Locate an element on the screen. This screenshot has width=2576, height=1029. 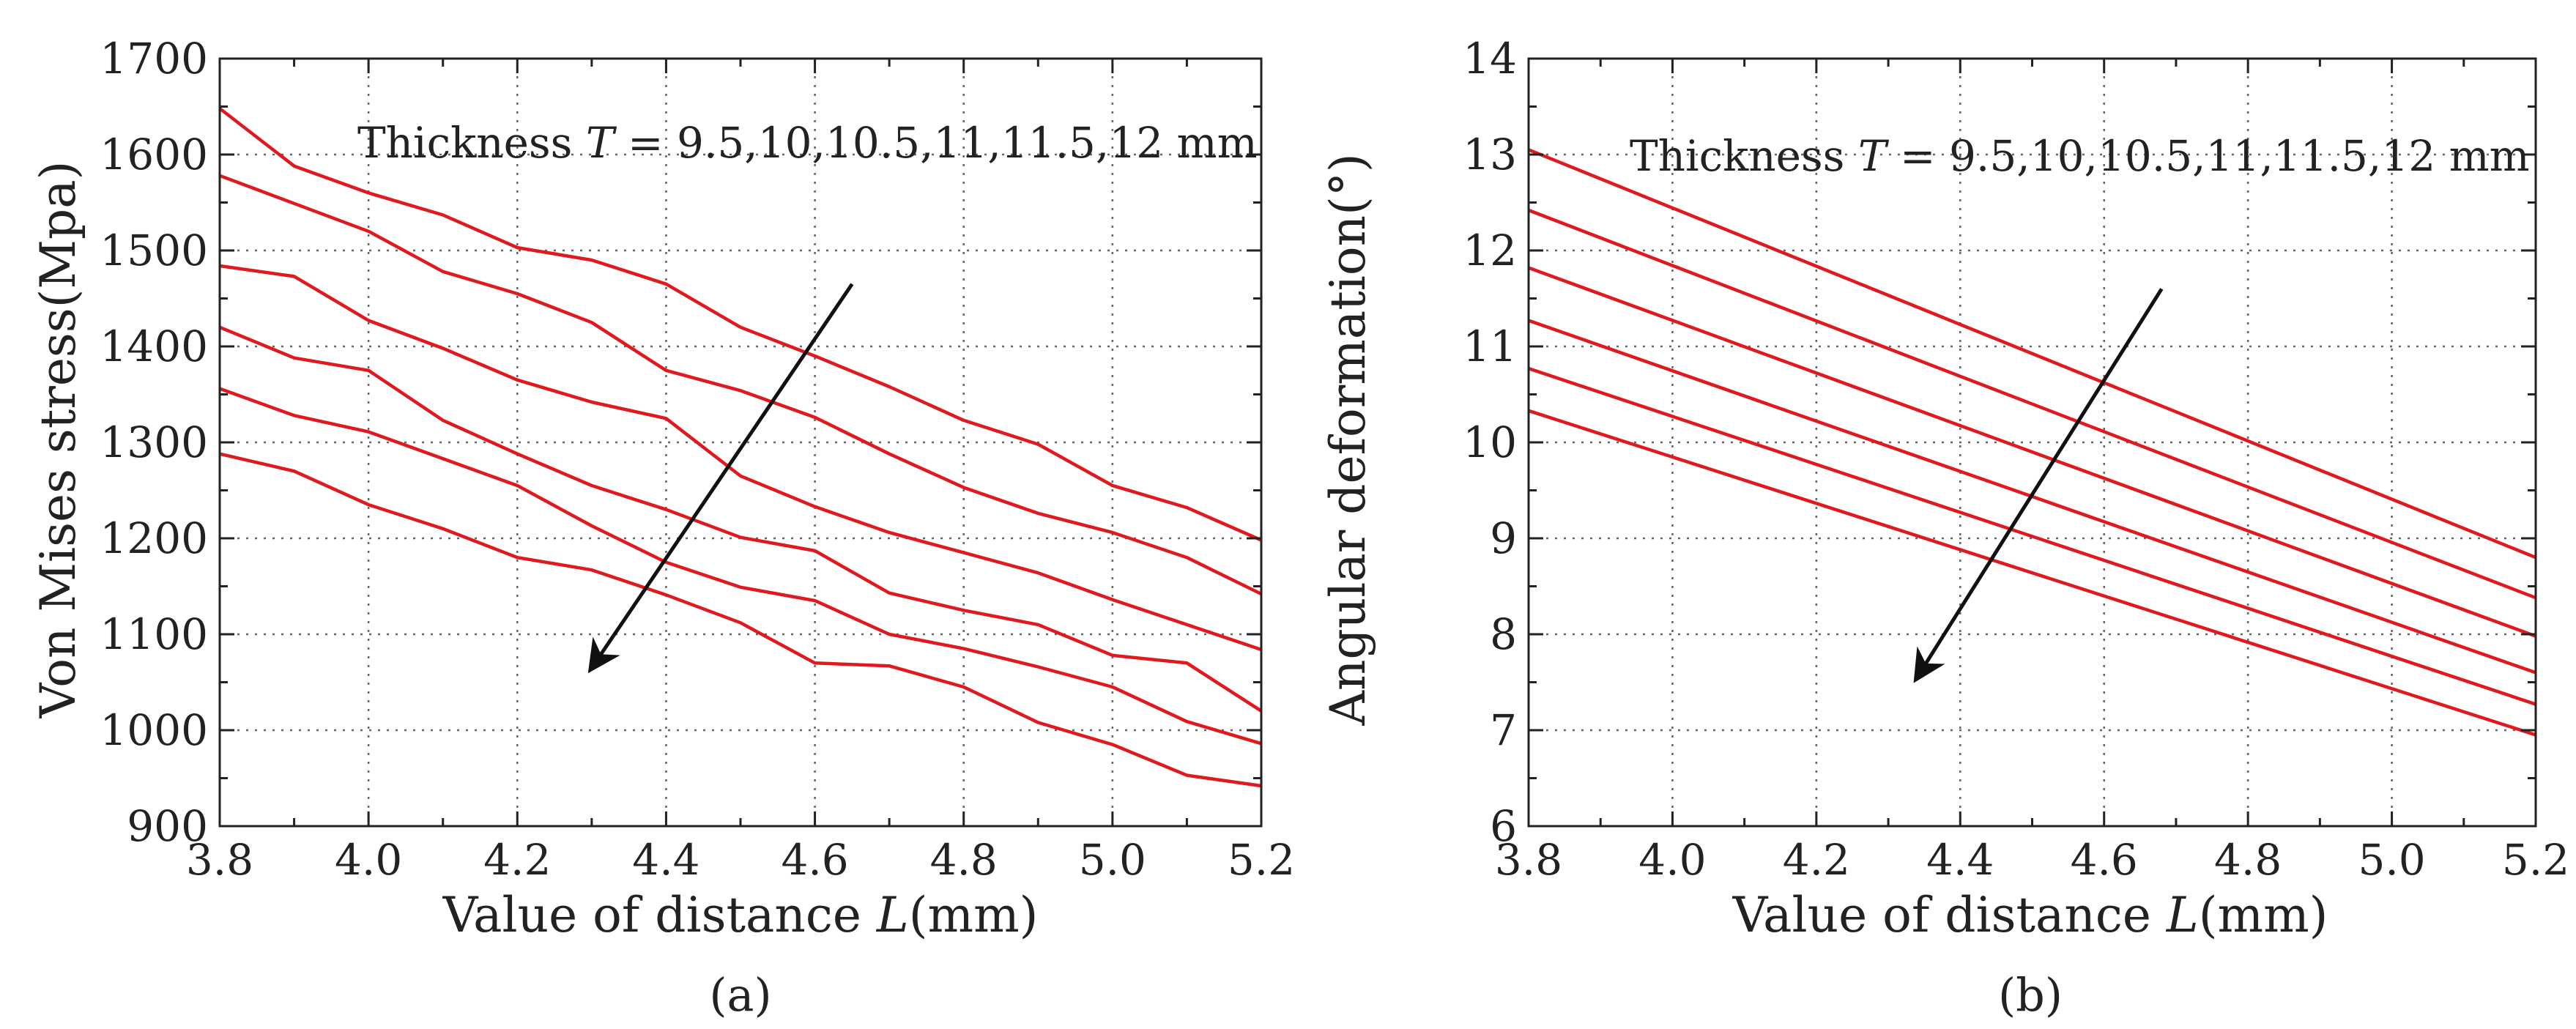
panel-a-x-tick-label: 4.4 is located at coordinates (665, 860).